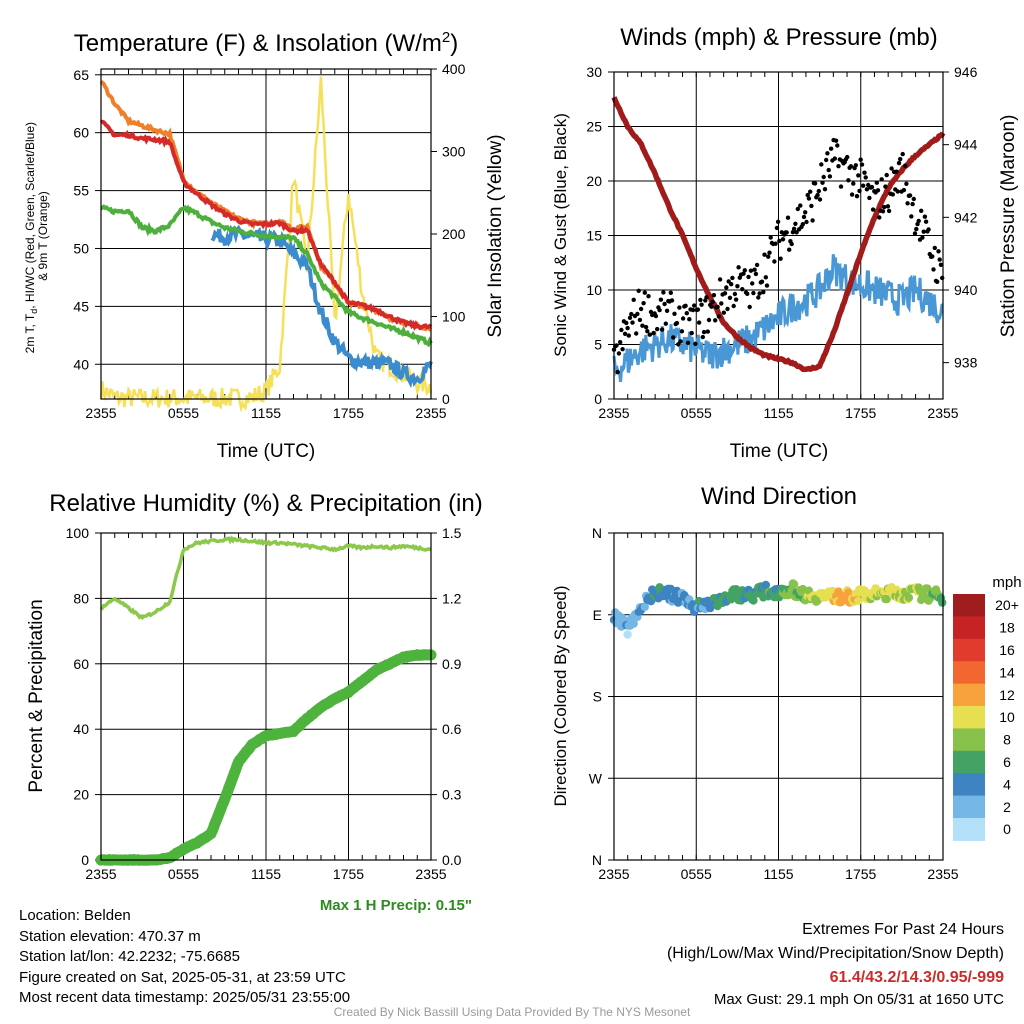  What do you see at coordinates (1007, 717) in the screenshot?
I see `colorbar-label: 10` at bounding box center [1007, 717].